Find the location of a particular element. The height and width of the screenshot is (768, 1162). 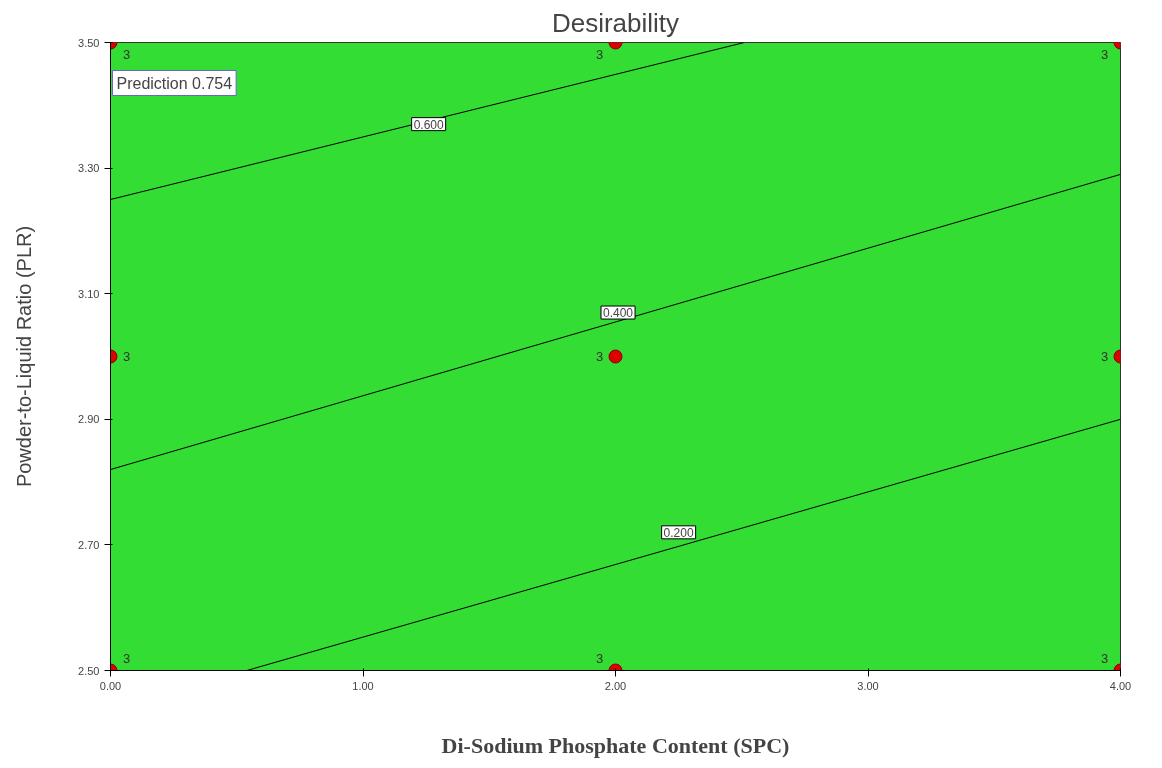

annotation: 0.400 is located at coordinates (618, 313).